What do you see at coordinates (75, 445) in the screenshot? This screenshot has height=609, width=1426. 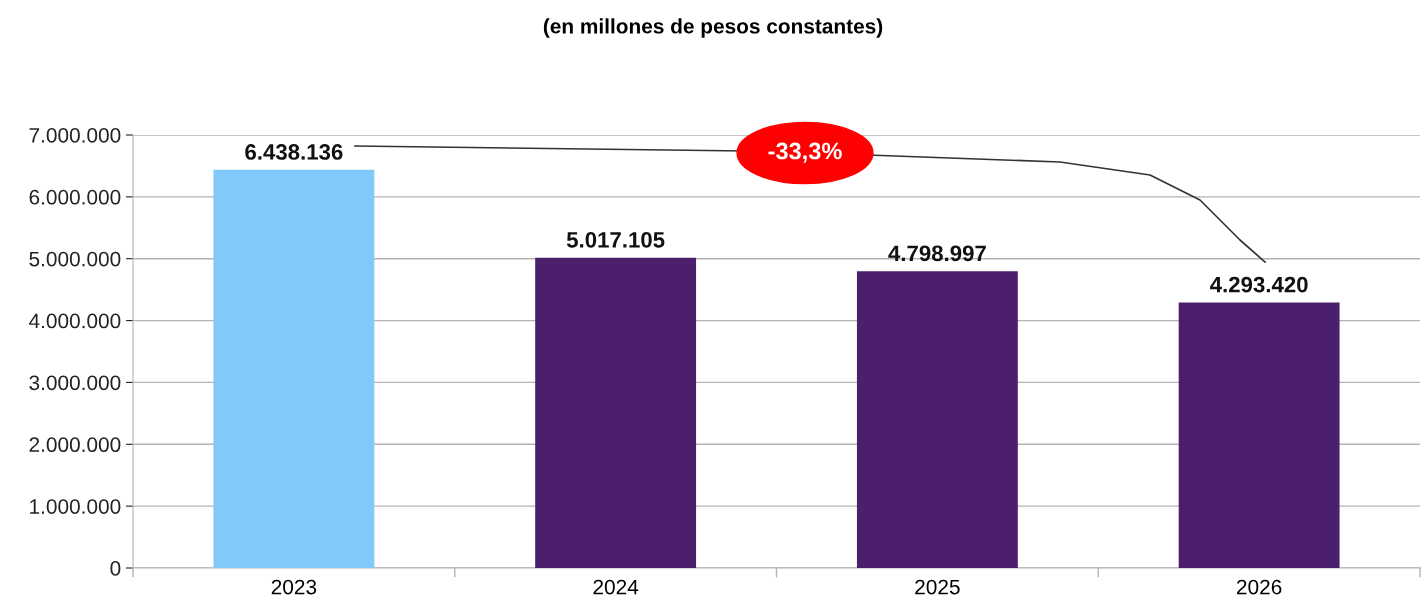 I see `y-tick-label: 2.000.000` at bounding box center [75, 445].